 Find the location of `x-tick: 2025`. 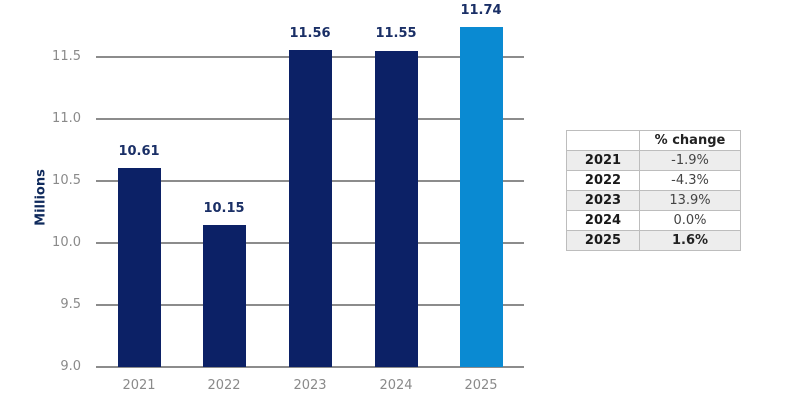

x-tick: 2025 is located at coordinates (481, 385).